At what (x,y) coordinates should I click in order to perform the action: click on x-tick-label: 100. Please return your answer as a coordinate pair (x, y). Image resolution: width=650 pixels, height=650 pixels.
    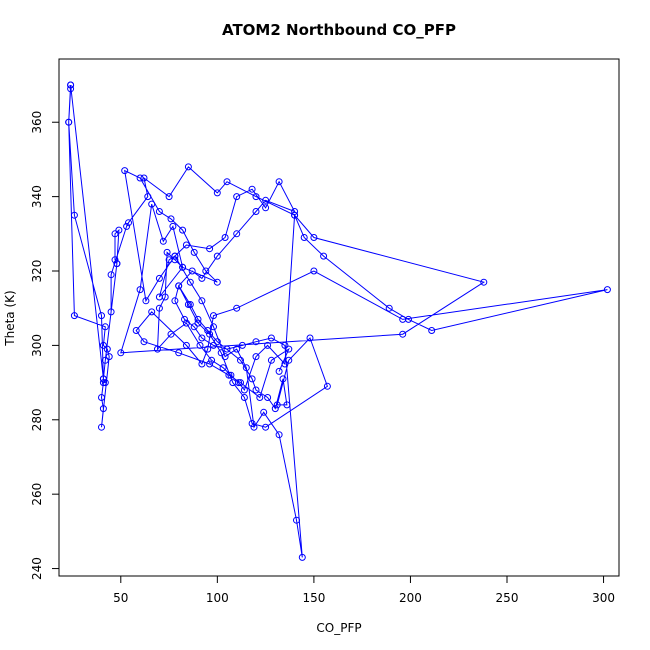
    Looking at the image, I should click on (217, 598).